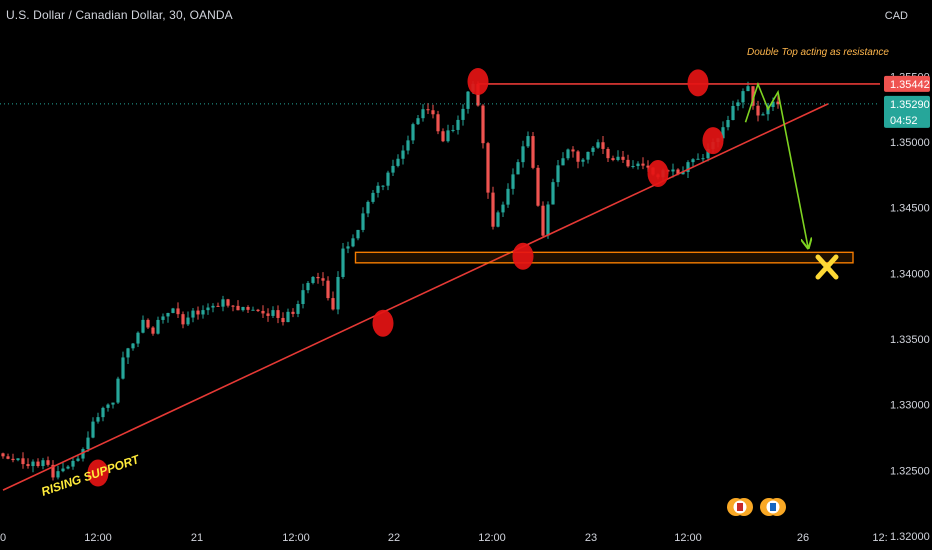 The height and width of the screenshot is (550, 932). What do you see at coordinates (904, 121) in the screenshot?
I see `countdown-label: 04:52` at bounding box center [904, 121].